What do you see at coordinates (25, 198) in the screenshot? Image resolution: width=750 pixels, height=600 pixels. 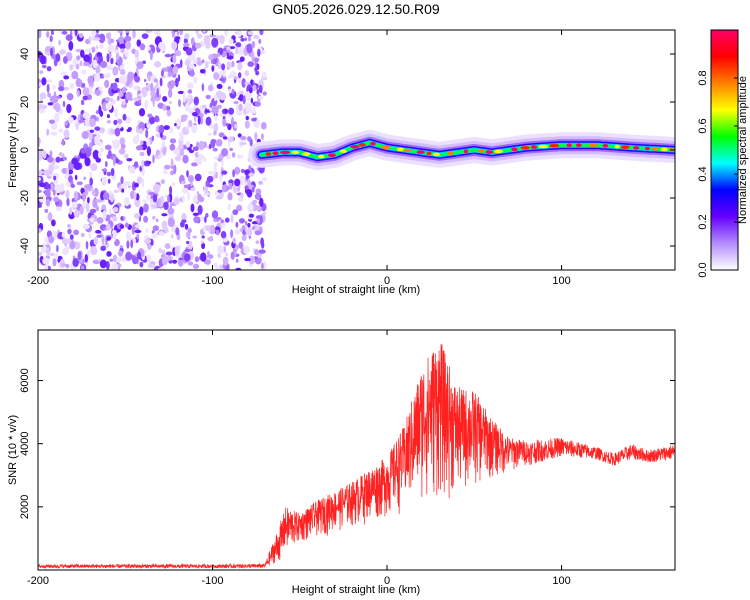 I see `y-tick-label: -20` at bounding box center [25, 198].